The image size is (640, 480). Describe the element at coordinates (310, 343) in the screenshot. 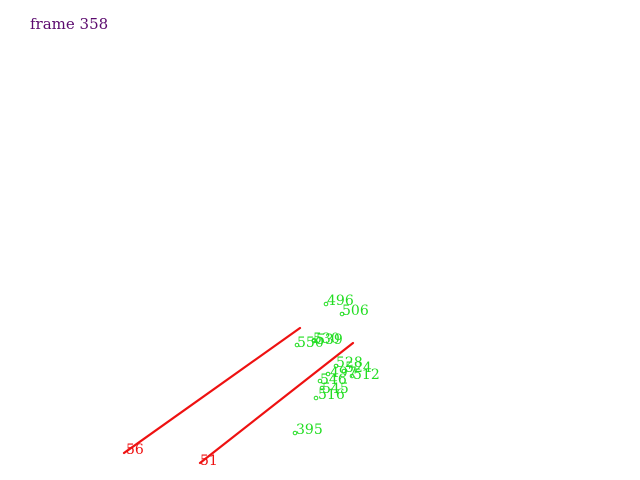

I see `point-label-550: 550` at that location.